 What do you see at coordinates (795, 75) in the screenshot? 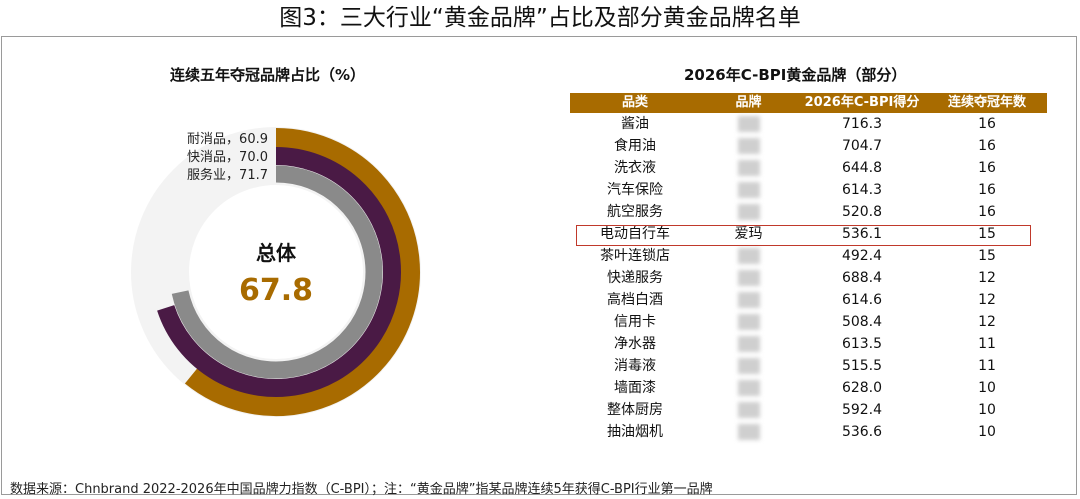
I see `table-title: 2026年C-BPI黄金品牌（部分）` at bounding box center [795, 75].